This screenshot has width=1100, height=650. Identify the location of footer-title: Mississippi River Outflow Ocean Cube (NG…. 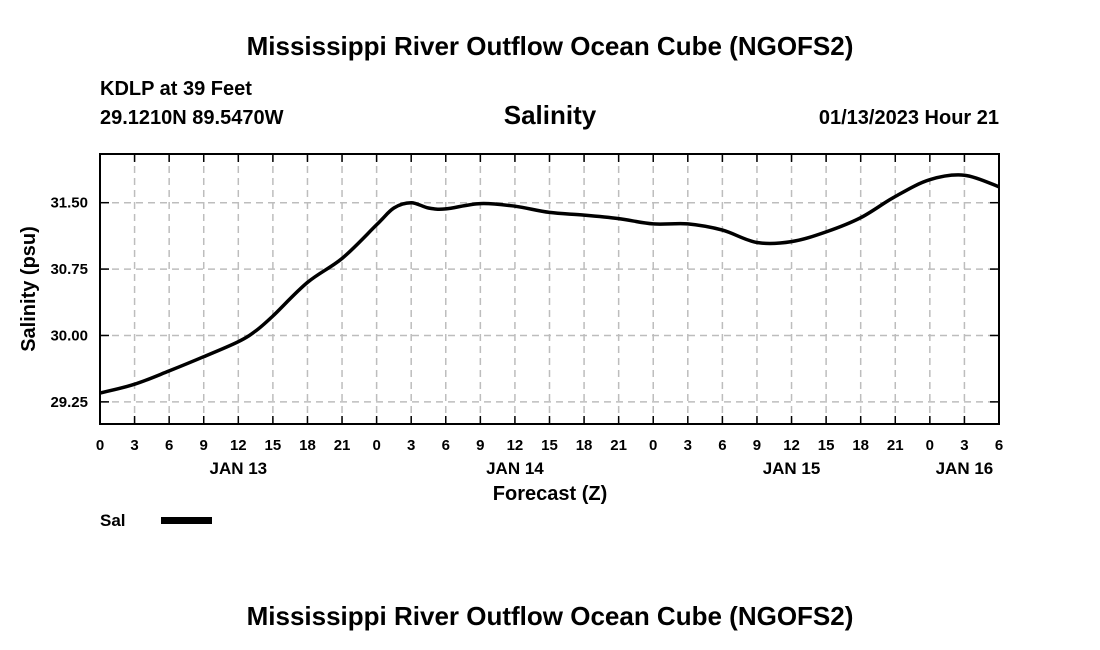
(550, 616).